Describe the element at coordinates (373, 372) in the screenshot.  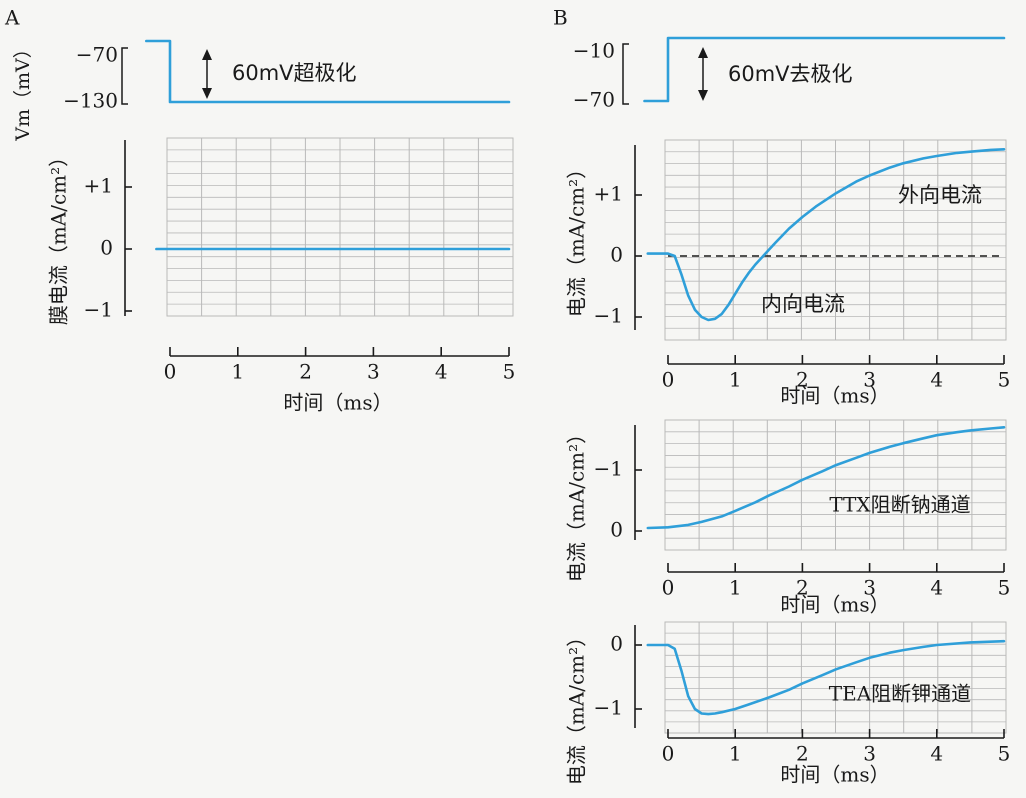
I see `a-current-x-tick-label: 3` at that location.